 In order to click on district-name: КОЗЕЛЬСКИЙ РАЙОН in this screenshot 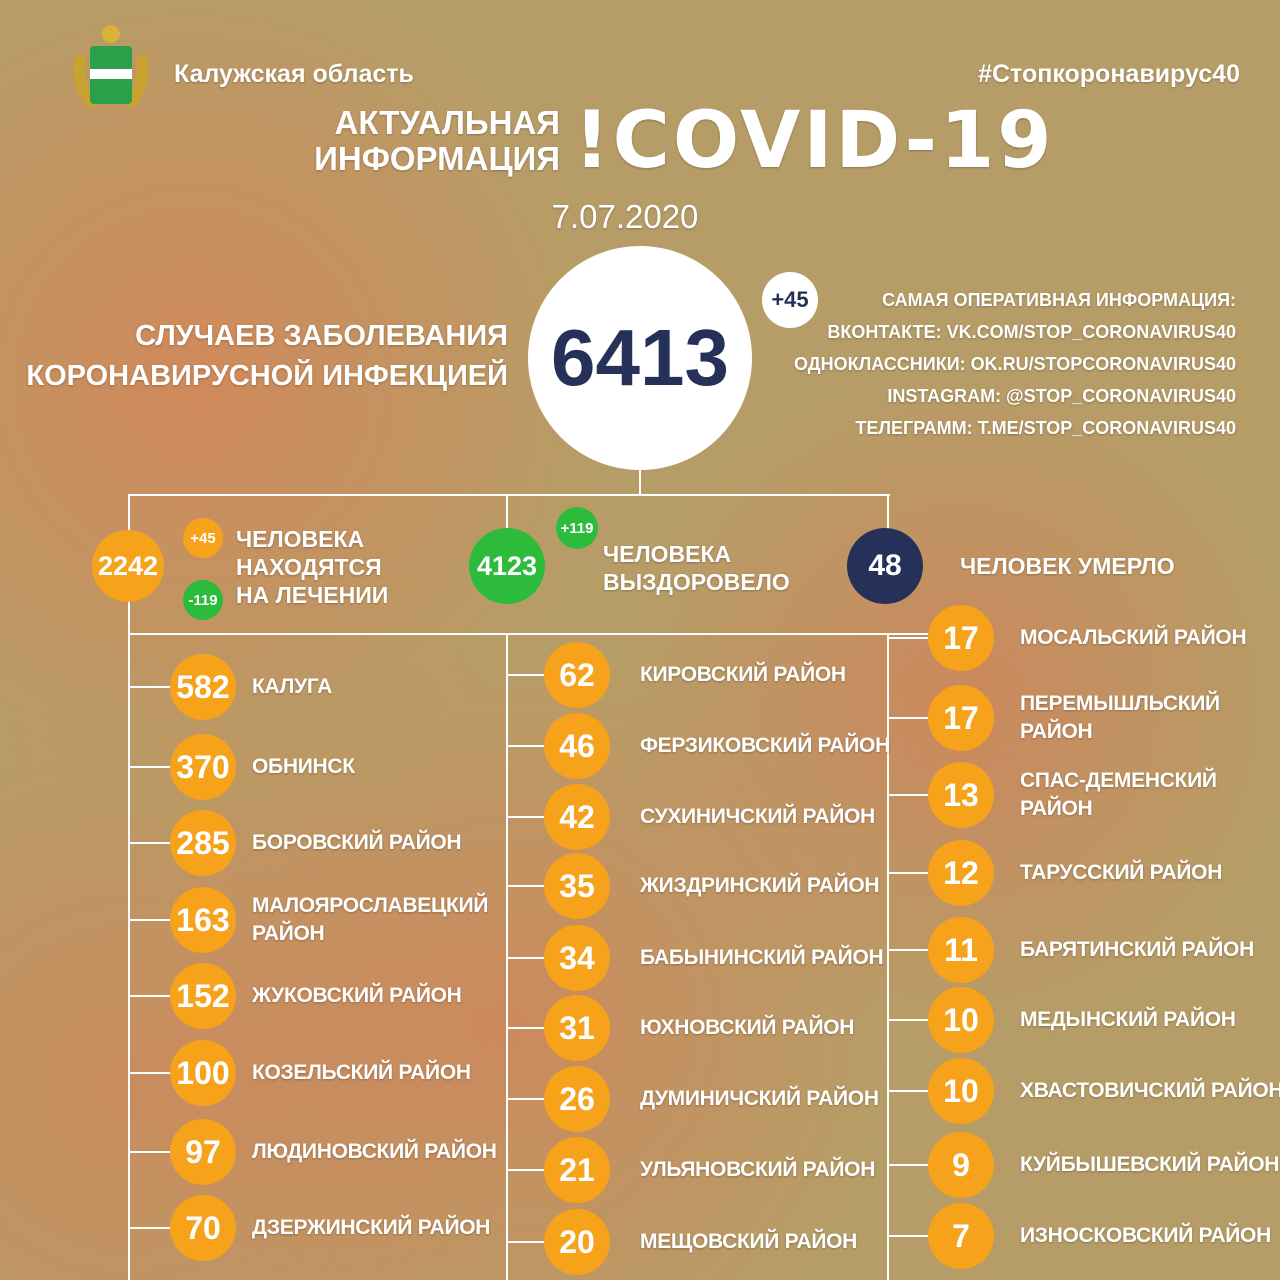, I will do `click(361, 1072)`.